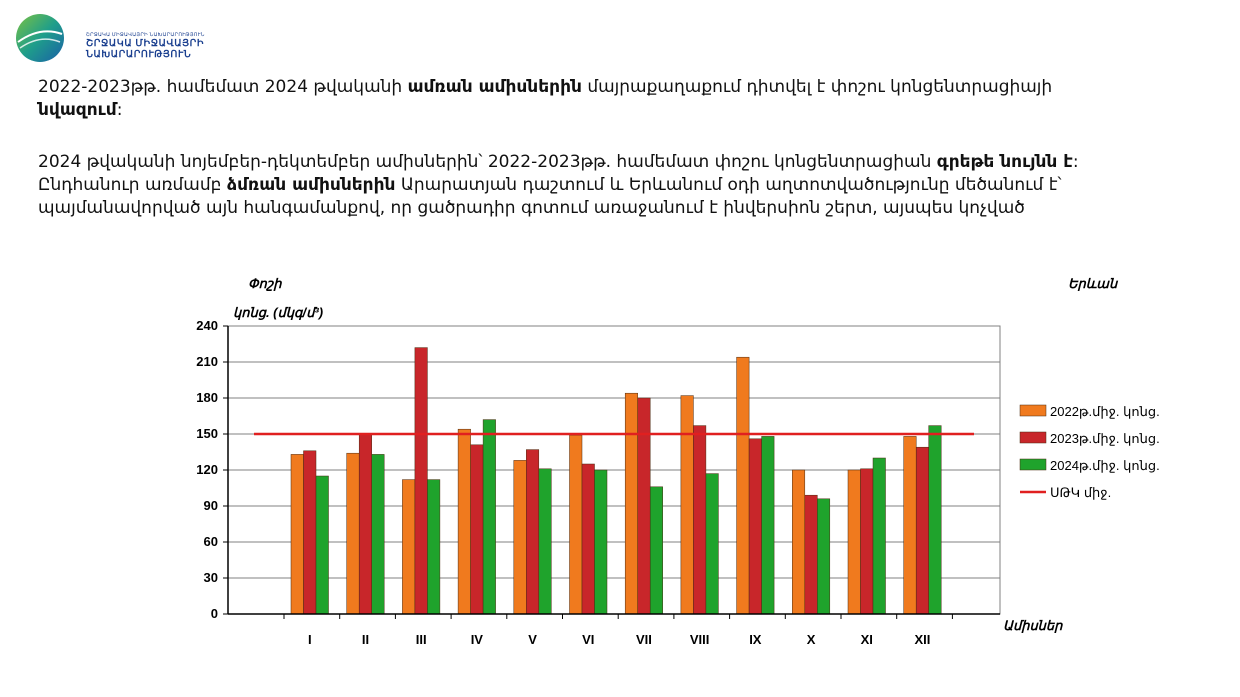 Image resolution: width=1240 pixels, height=697 pixels. I want to click on x-axis-label: Ամիսներ, so click(1033, 625).